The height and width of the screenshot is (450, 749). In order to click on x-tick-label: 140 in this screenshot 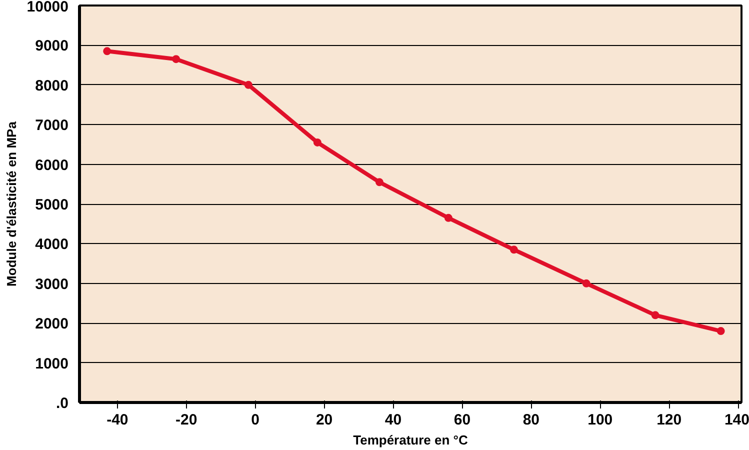, I will do `click(736, 420)`.